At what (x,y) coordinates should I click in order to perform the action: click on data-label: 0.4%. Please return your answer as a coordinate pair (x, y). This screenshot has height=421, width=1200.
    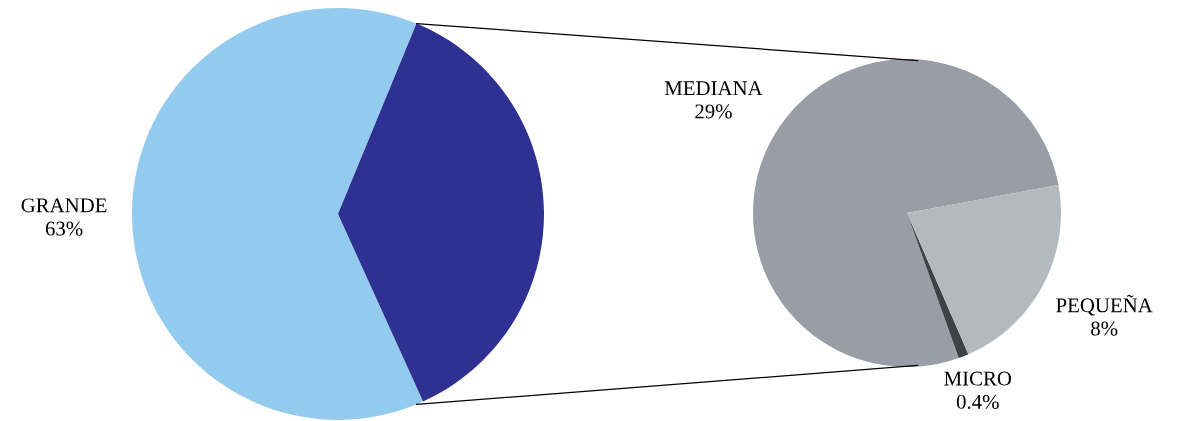
    Looking at the image, I should click on (977, 401).